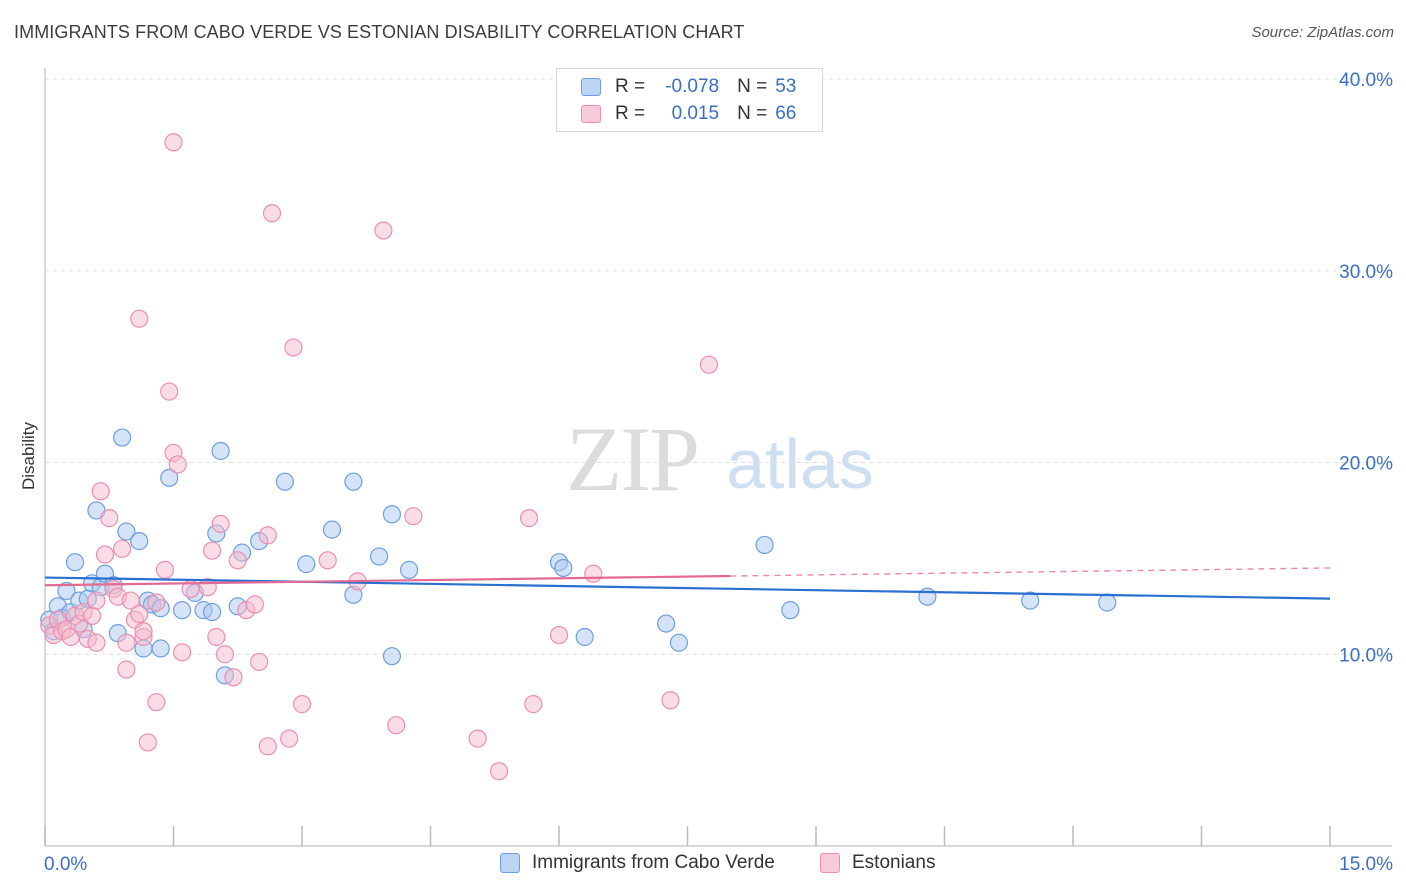 This screenshot has height=892, width=1406. What do you see at coordinates (786, 86) in the screenshot?
I see `legend-n-value: 53` at bounding box center [786, 86].